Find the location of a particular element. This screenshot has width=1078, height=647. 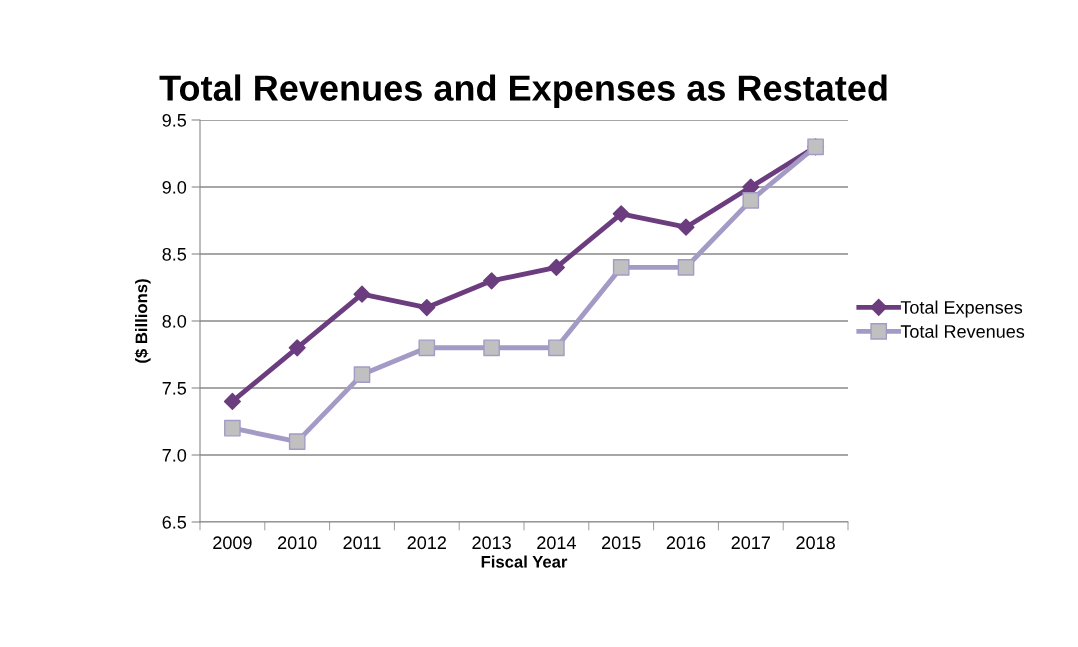

y-axis-title: ($ Billions) is located at coordinates (142, 321).